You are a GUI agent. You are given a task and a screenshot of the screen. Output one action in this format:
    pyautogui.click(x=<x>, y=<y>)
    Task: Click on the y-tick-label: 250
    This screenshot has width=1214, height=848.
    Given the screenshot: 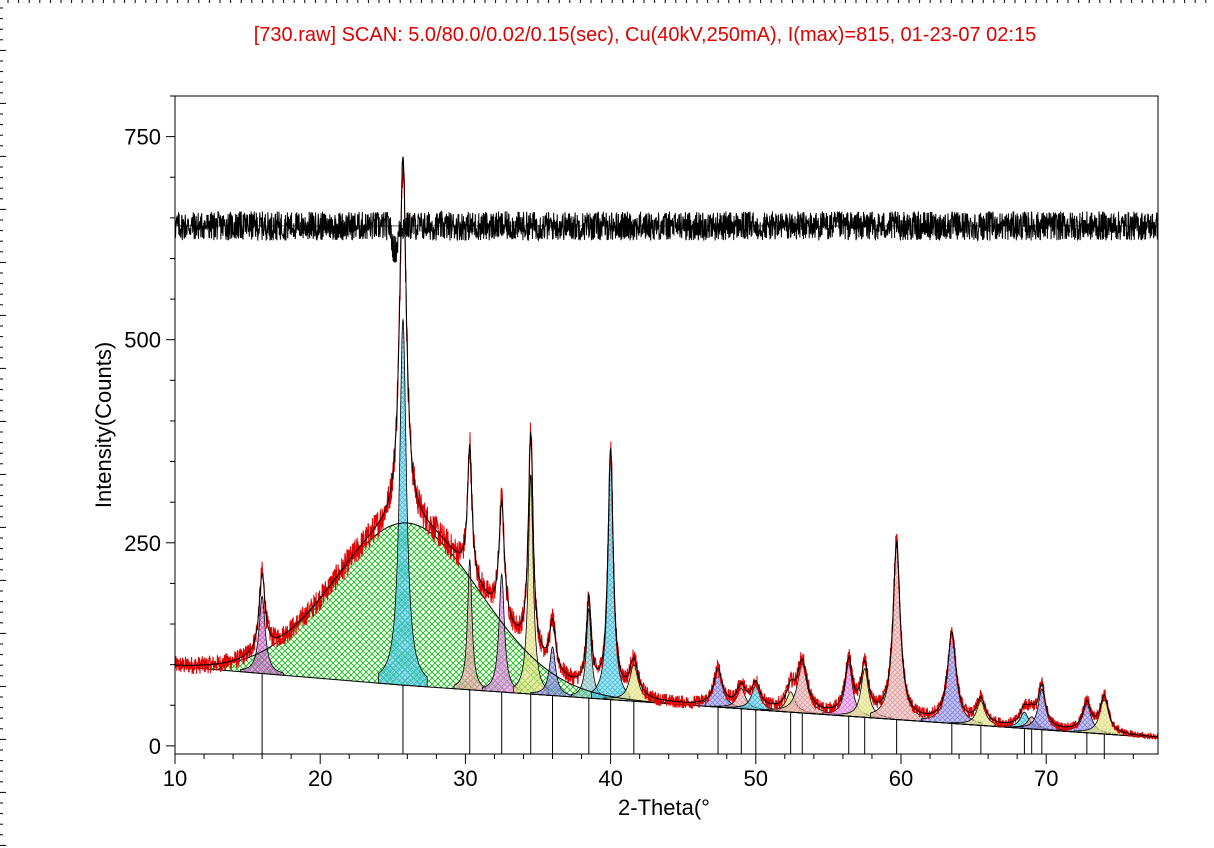 What is the action you would take?
    pyautogui.click(x=142, y=543)
    